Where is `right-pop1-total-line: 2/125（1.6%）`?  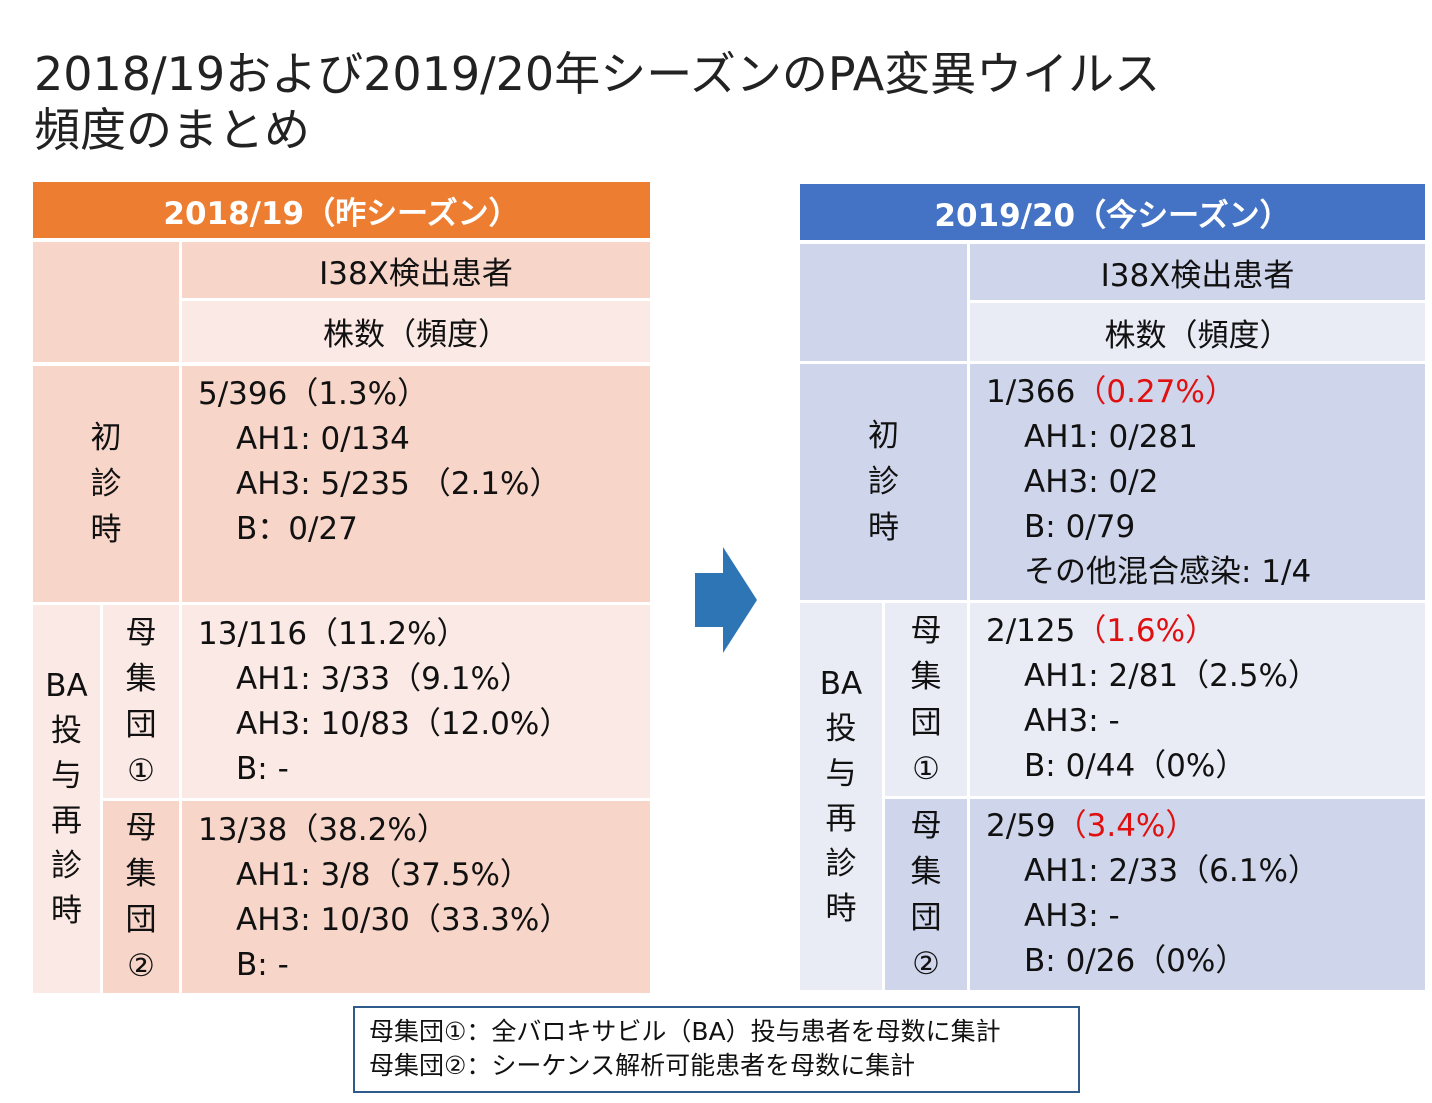 right-pop1-total-line: 2/125（1.6%） is located at coordinates (1205, 631).